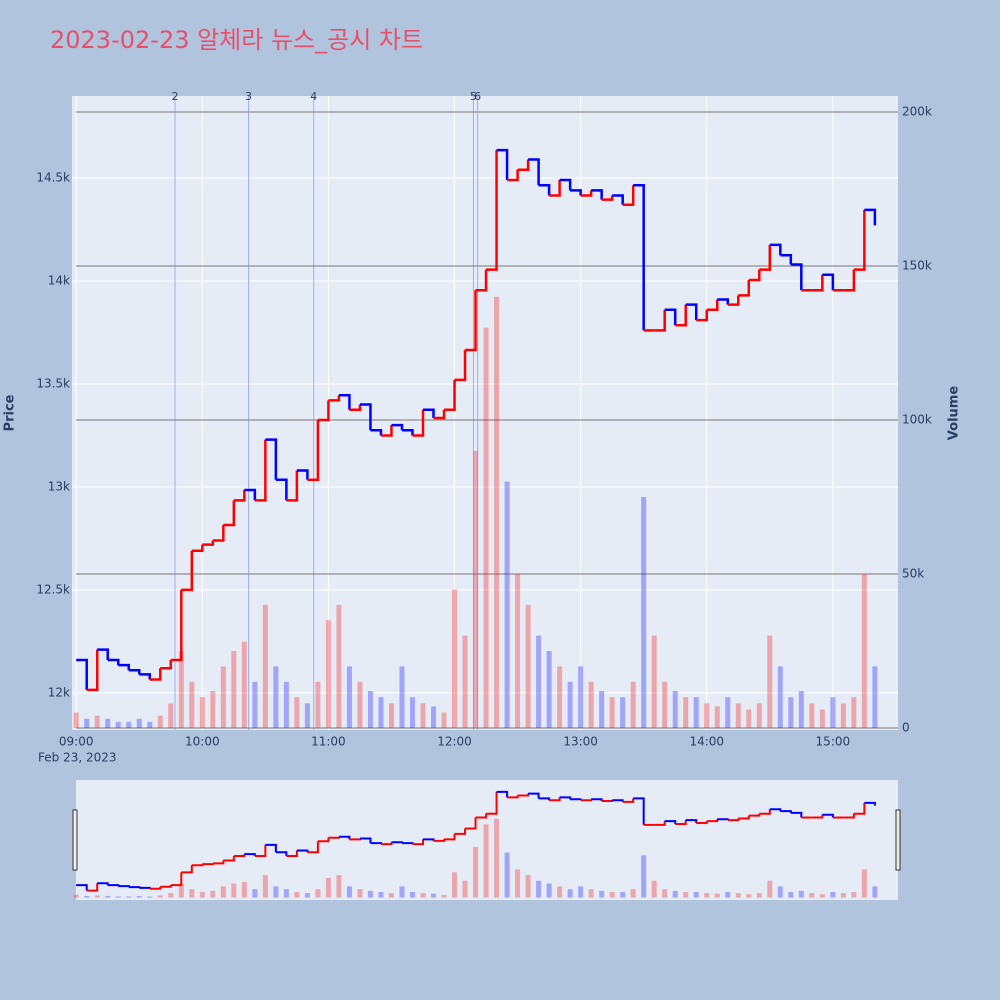  I want to click on range-slider, so click(487, 840).